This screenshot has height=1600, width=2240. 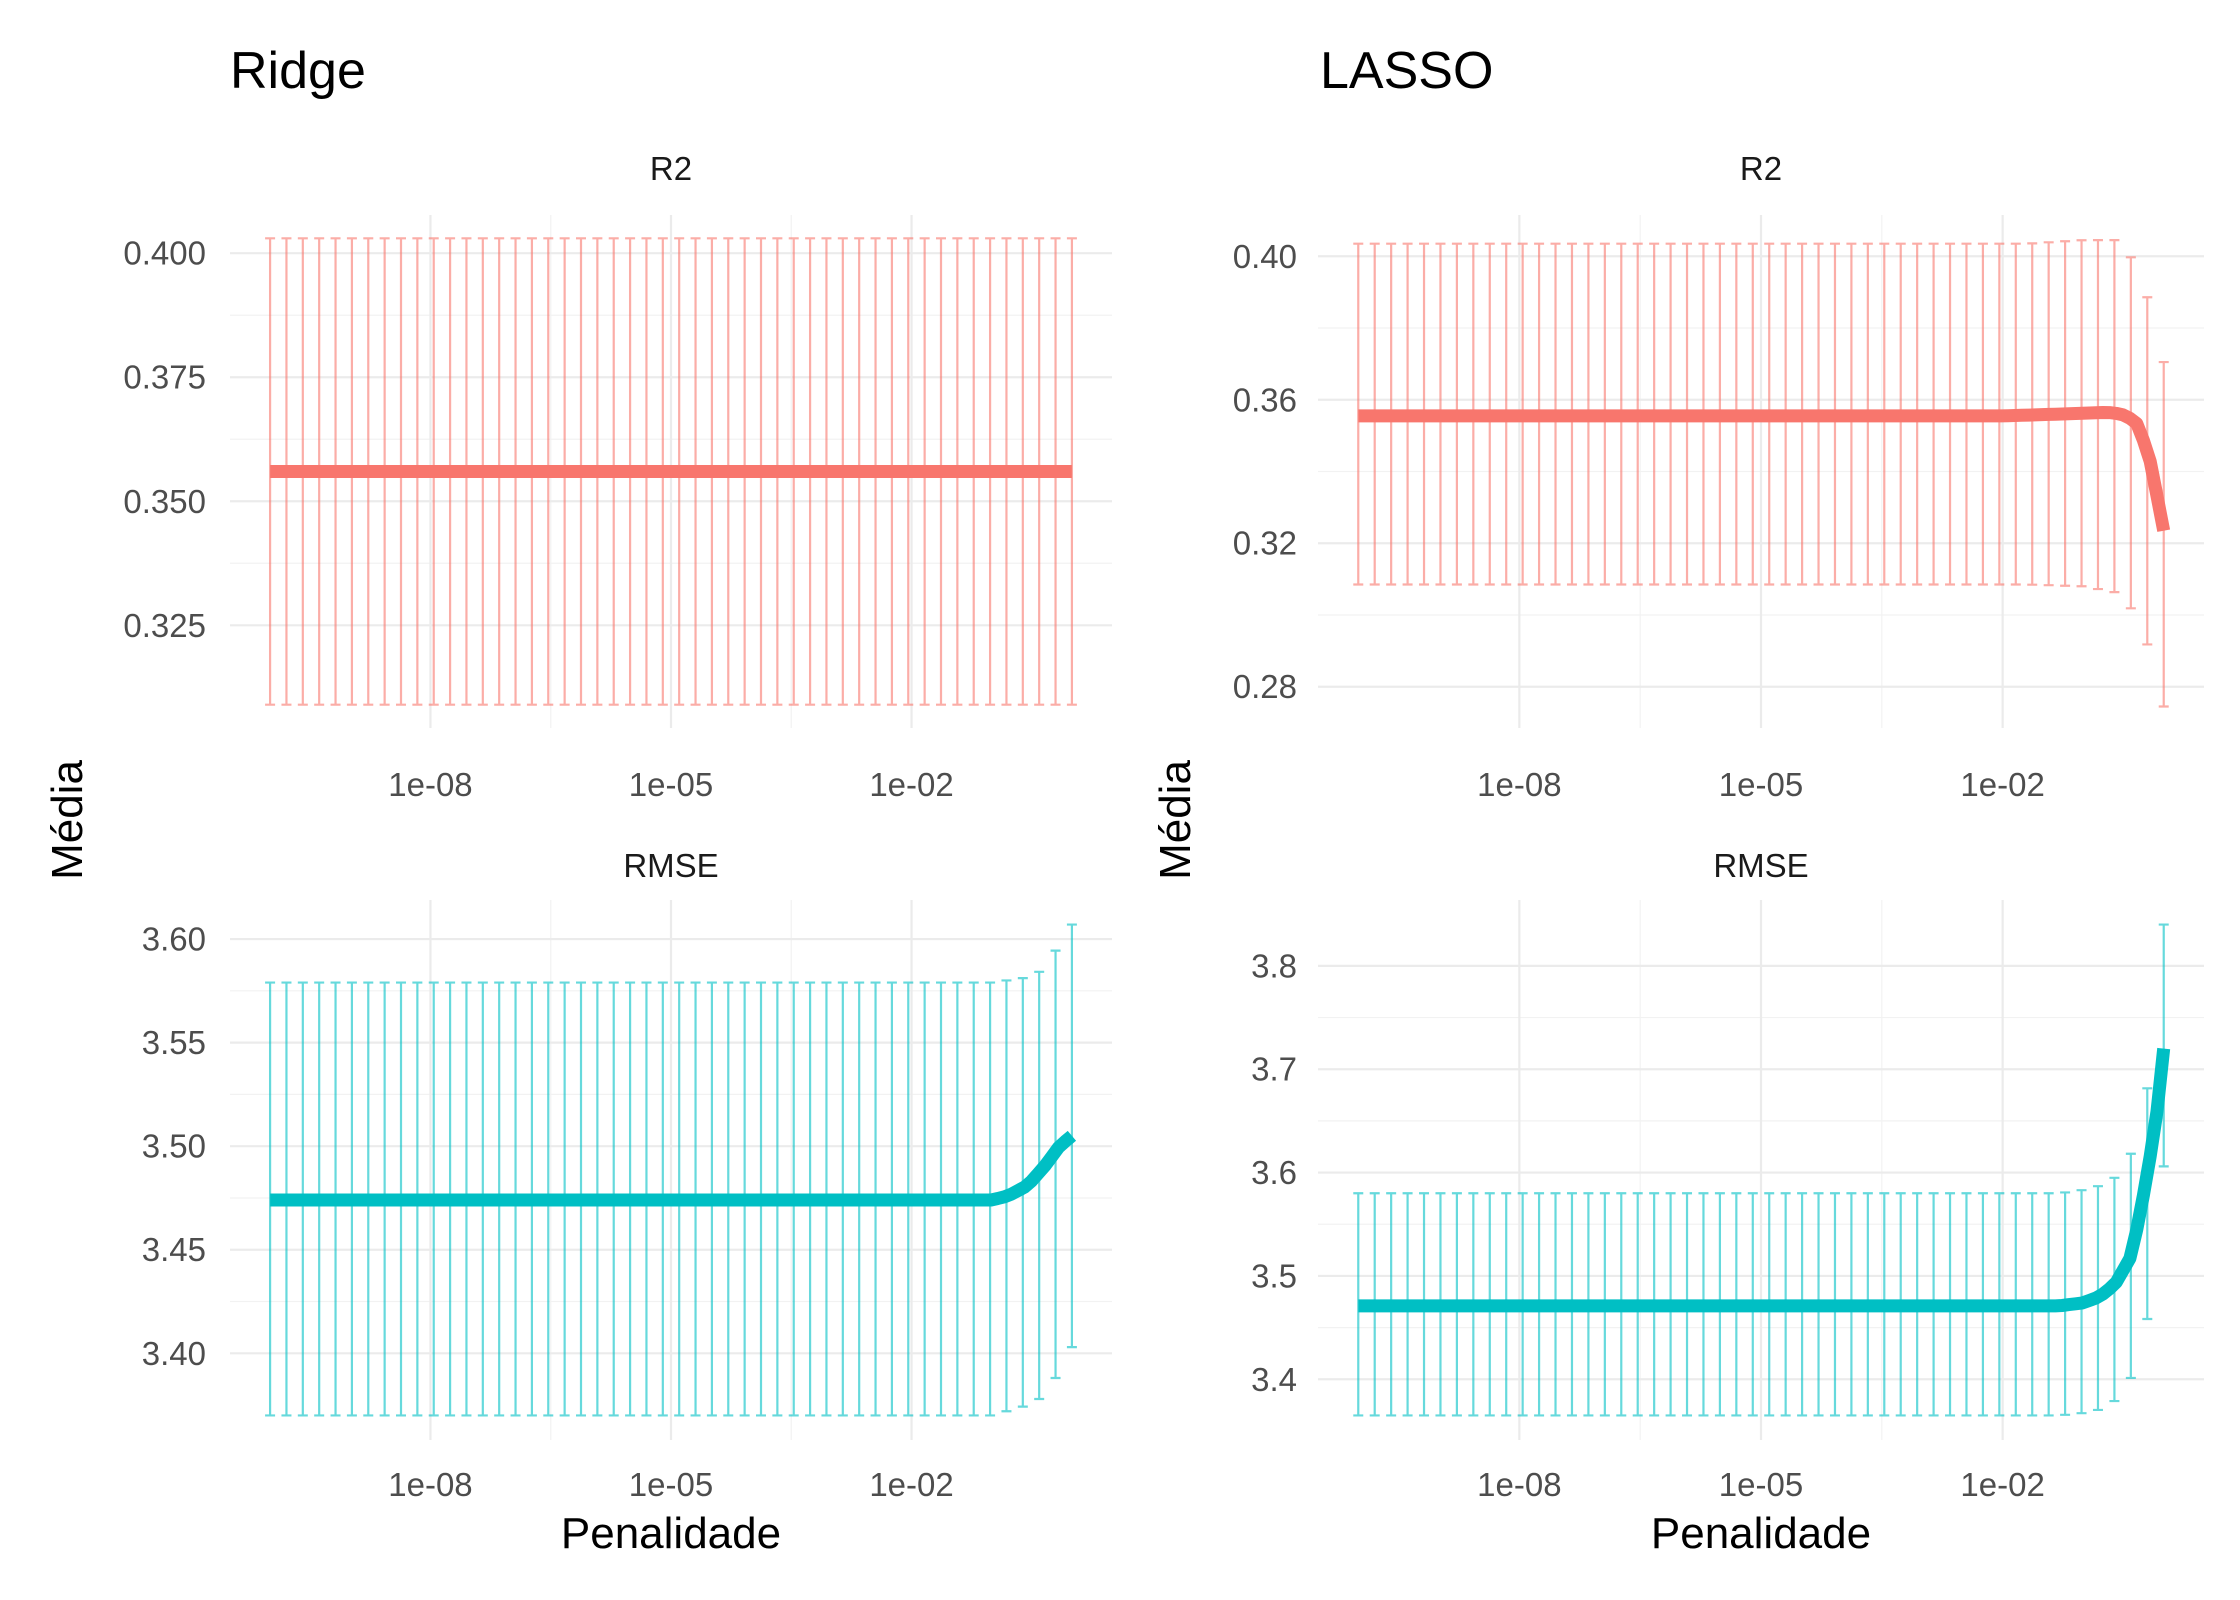 I want to click on lasso-r2-y-tick-label: 0.28, so click(x=1265, y=686).